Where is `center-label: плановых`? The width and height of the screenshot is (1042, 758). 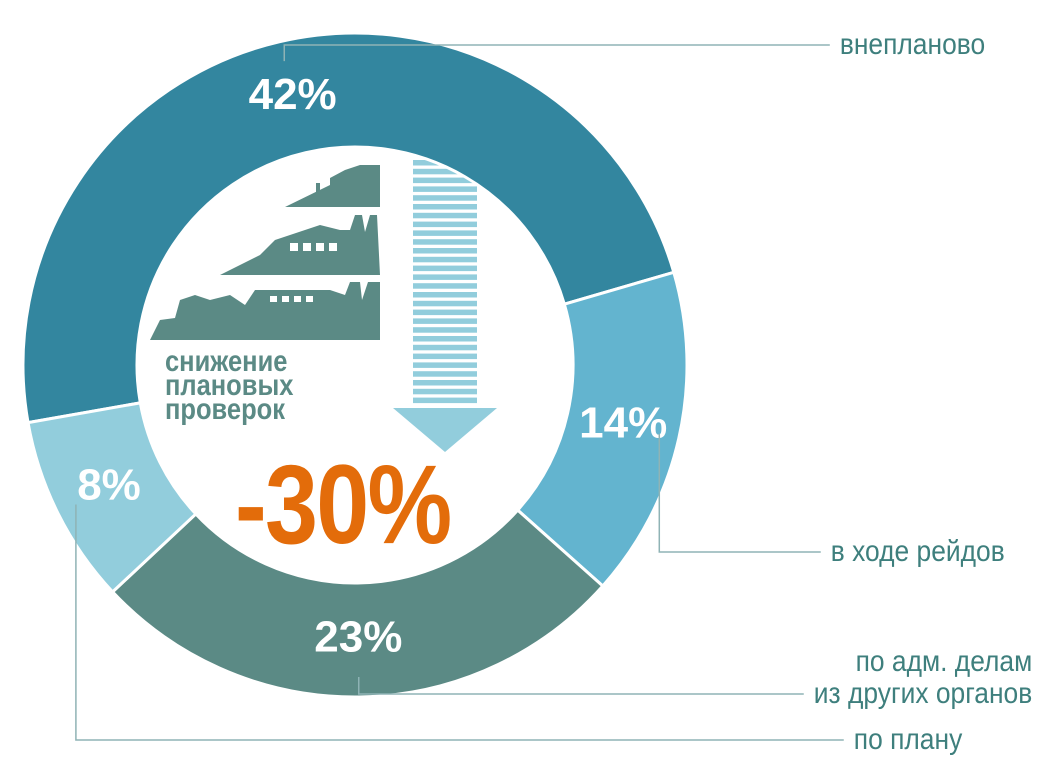 center-label: плановых is located at coordinates (229, 385).